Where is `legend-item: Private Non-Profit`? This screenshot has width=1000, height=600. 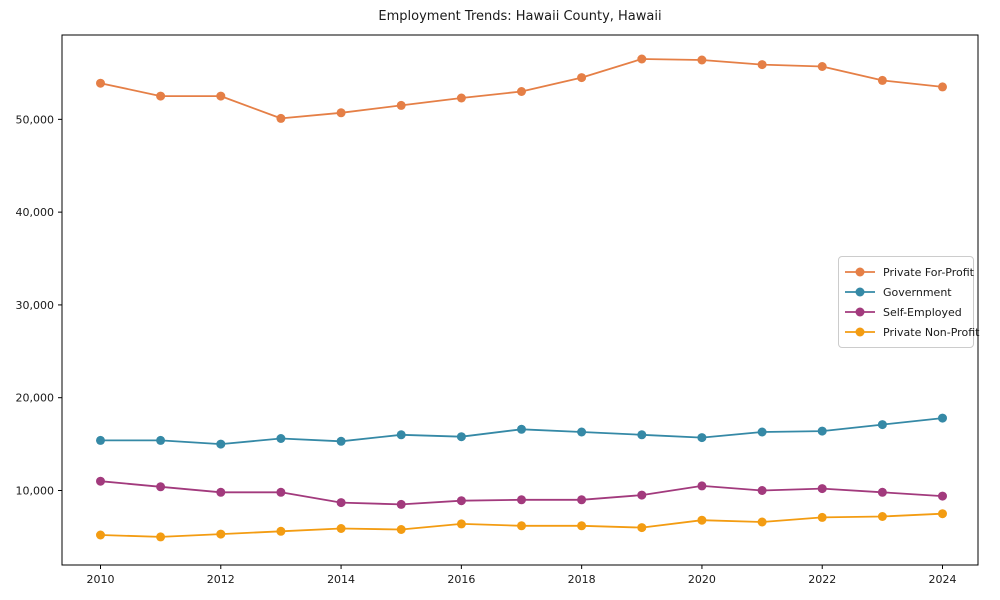
legend-item: Private Non-Profit is located at coordinates (911, 332).